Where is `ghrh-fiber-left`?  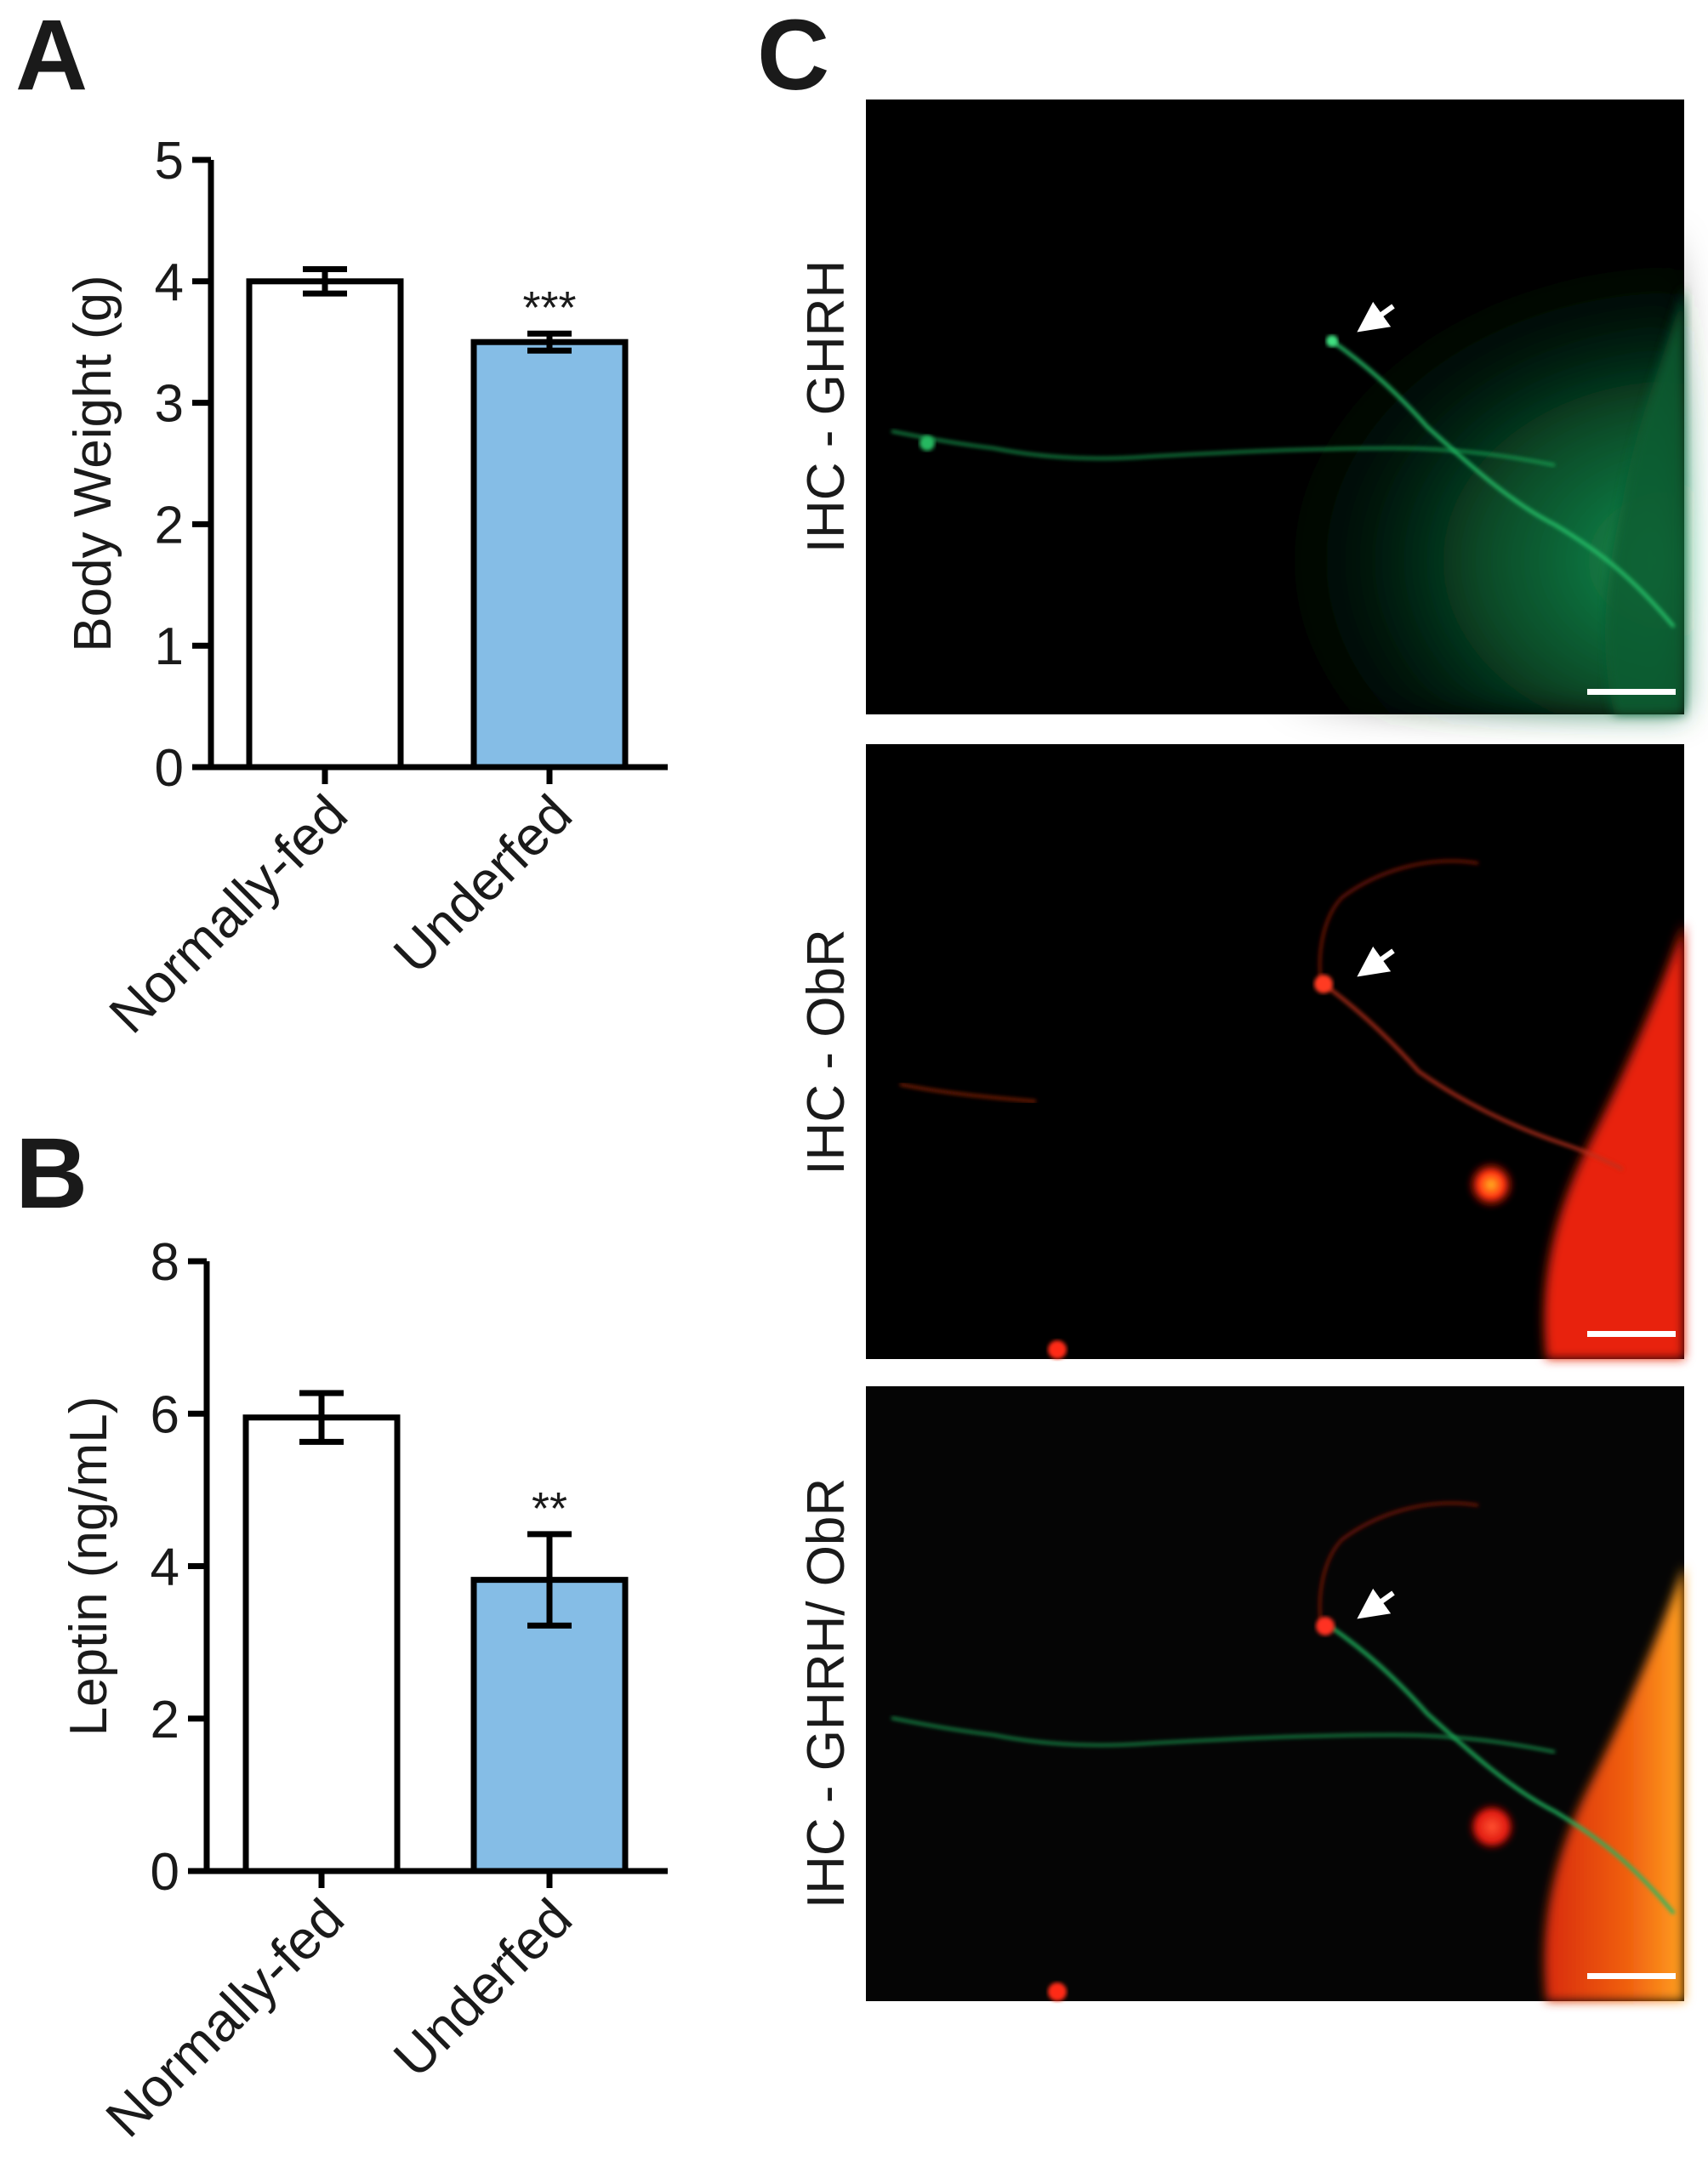
ghrh-fiber-left is located at coordinates (1223, 448).